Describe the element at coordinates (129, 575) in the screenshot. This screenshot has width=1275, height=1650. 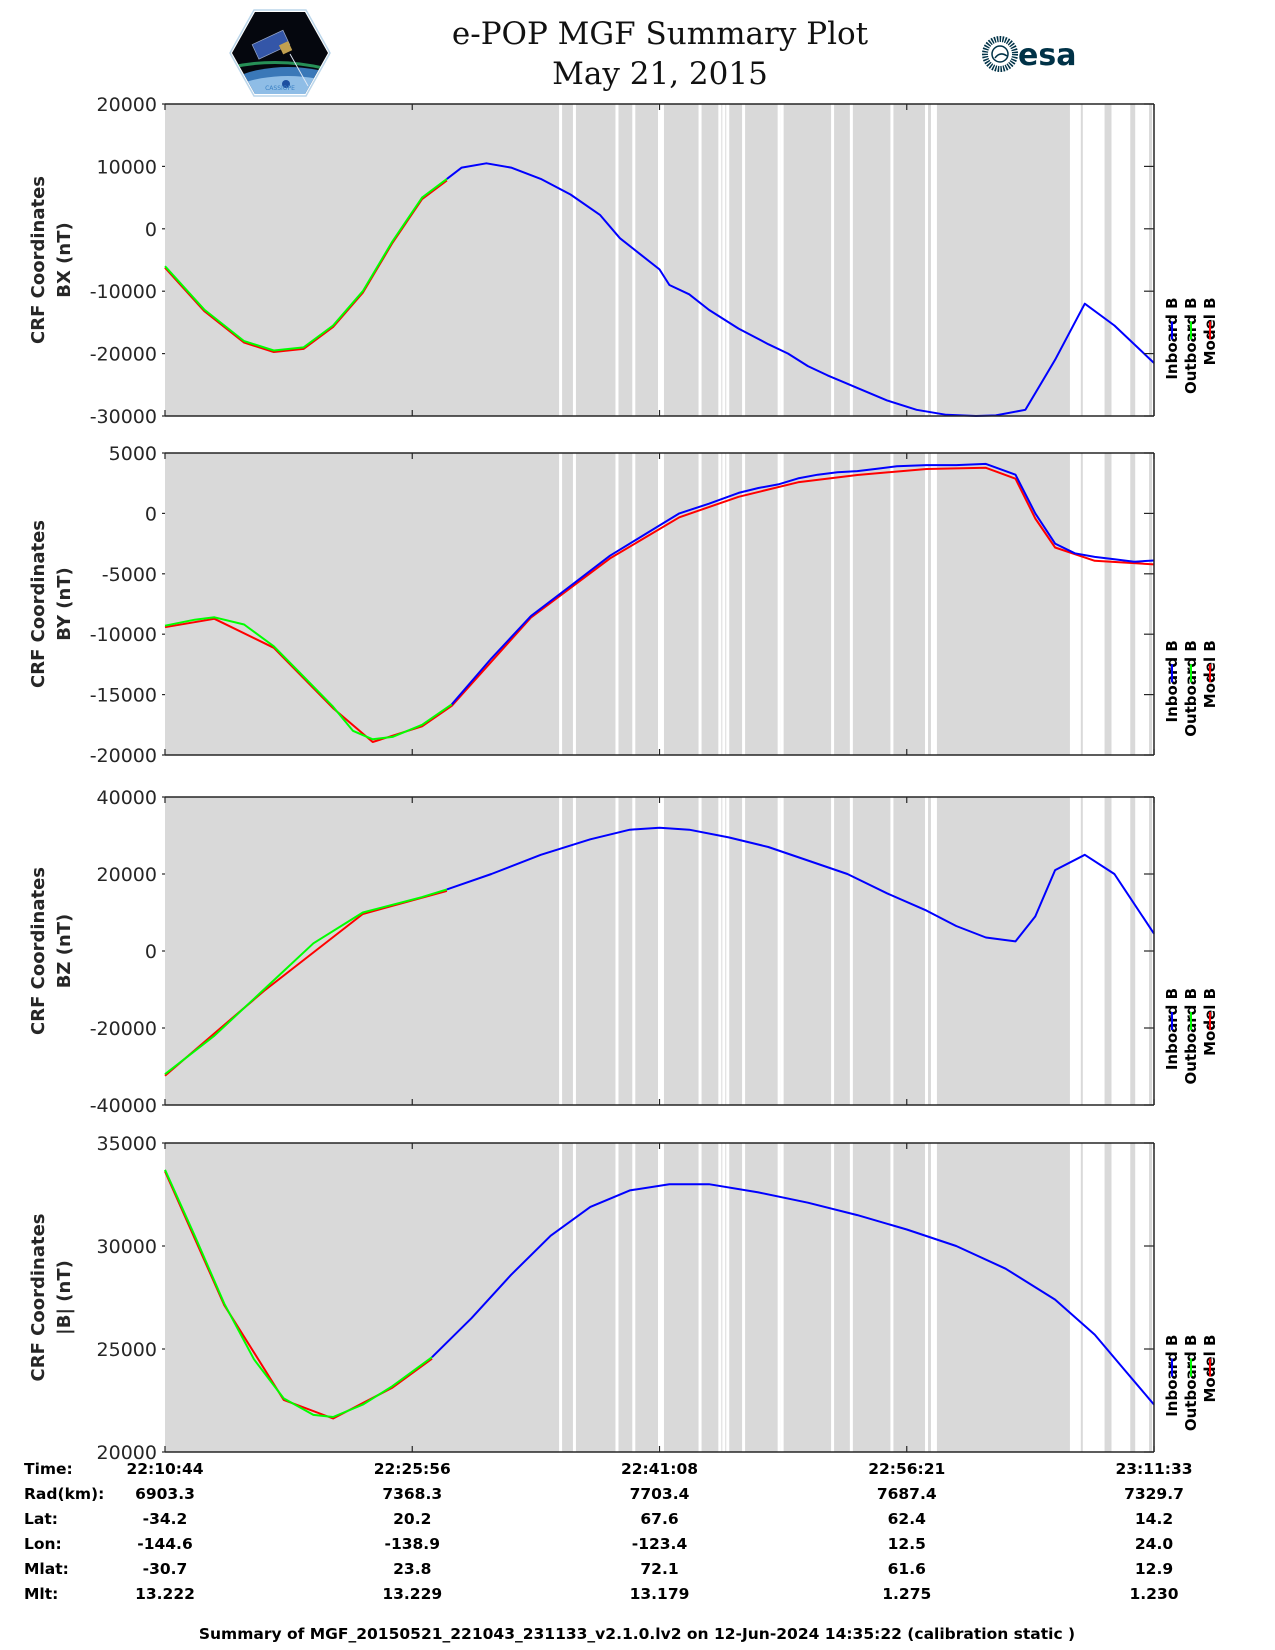
I see `y-tick-label: -5000` at that location.